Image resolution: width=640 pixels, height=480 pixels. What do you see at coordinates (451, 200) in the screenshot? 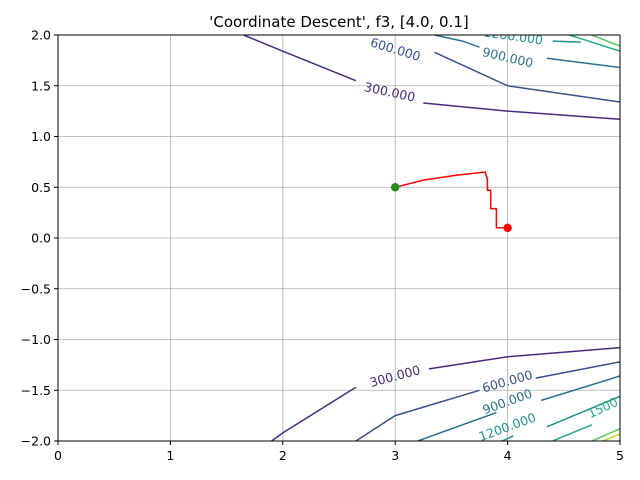
I see `descent-path-line` at bounding box center [451, 200].